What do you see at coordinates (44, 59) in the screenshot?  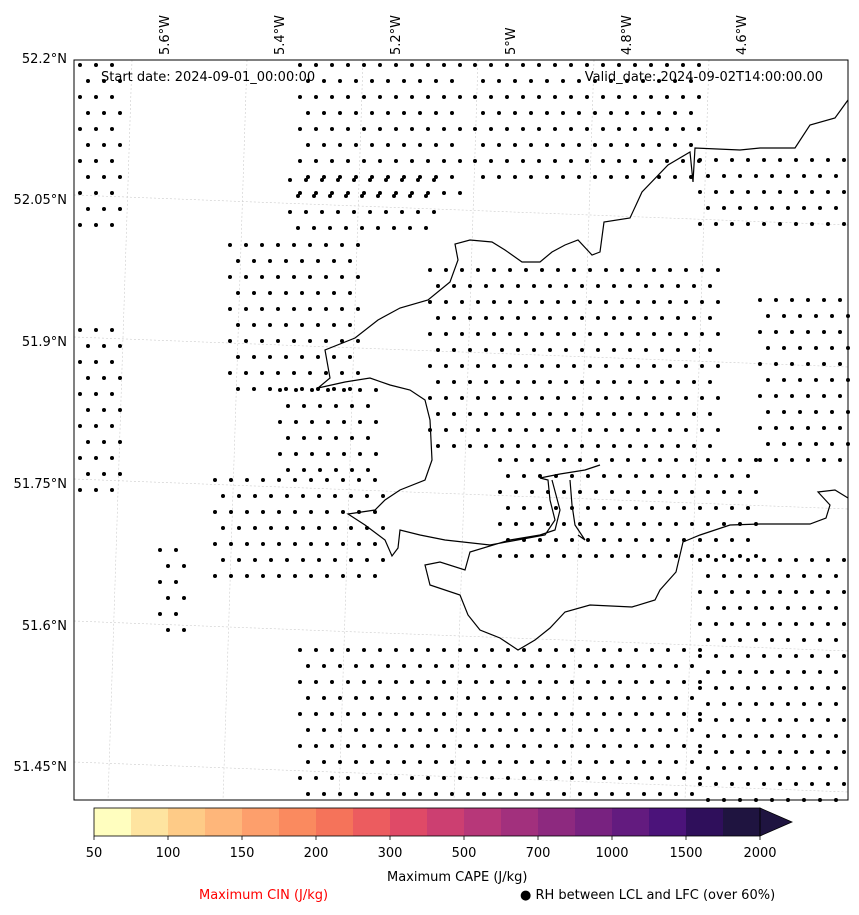 I see `lat-label: 52.2°N` at bounding box center [44, 59].